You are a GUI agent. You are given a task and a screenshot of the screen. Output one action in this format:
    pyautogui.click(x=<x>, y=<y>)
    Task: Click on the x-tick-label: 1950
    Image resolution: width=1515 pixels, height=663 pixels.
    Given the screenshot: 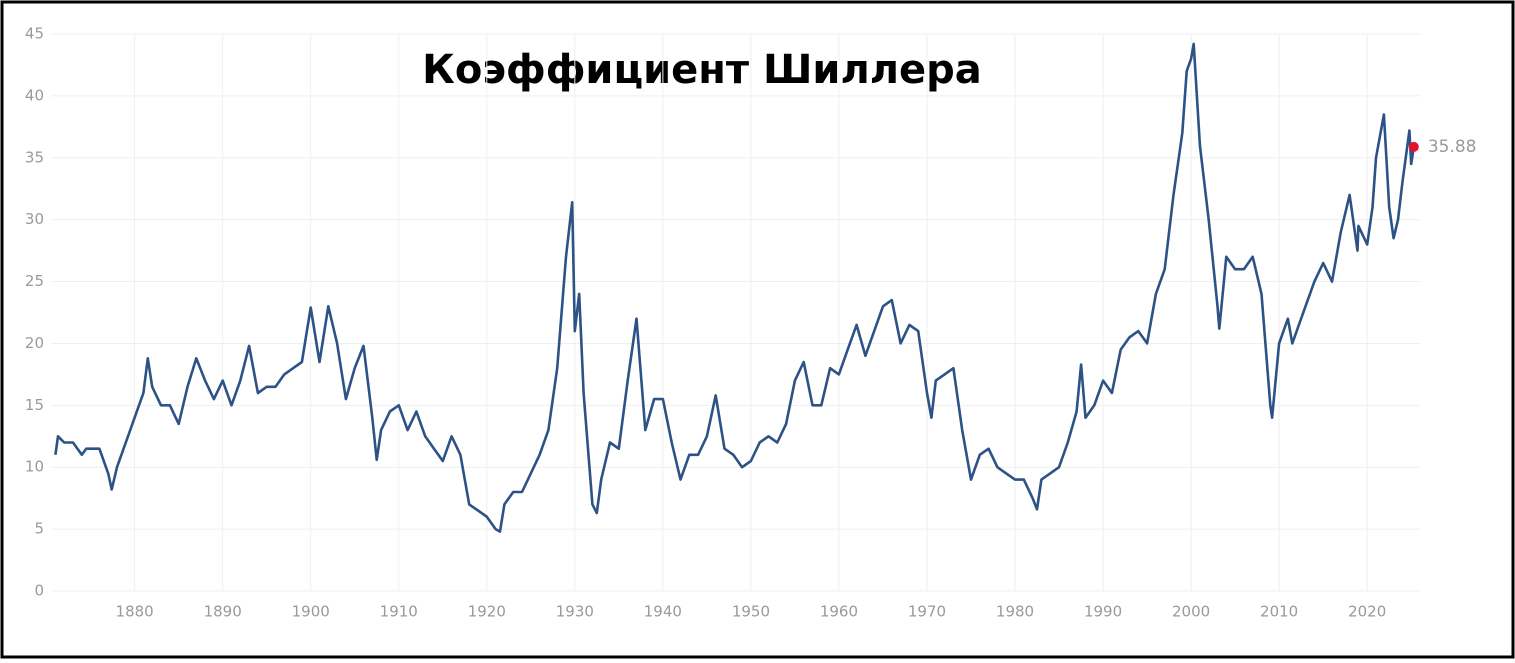 What is the action you would take?
    pyautogui.click(x=751, y=612)
    